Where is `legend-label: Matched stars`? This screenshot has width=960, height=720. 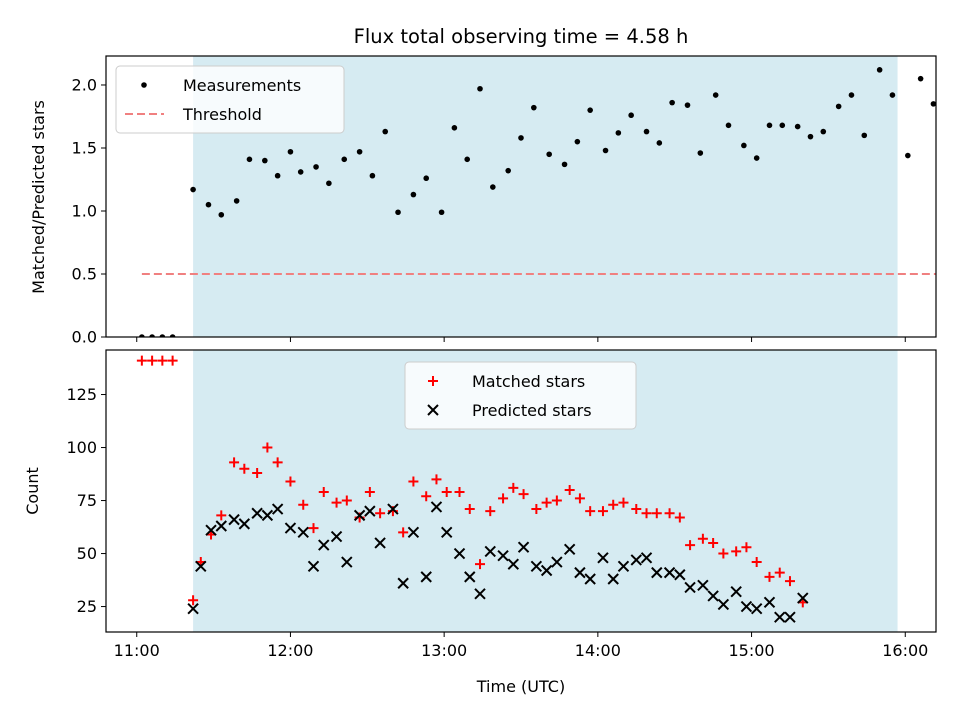 legend-label: Matched stars is located at coordinates (528, 381).